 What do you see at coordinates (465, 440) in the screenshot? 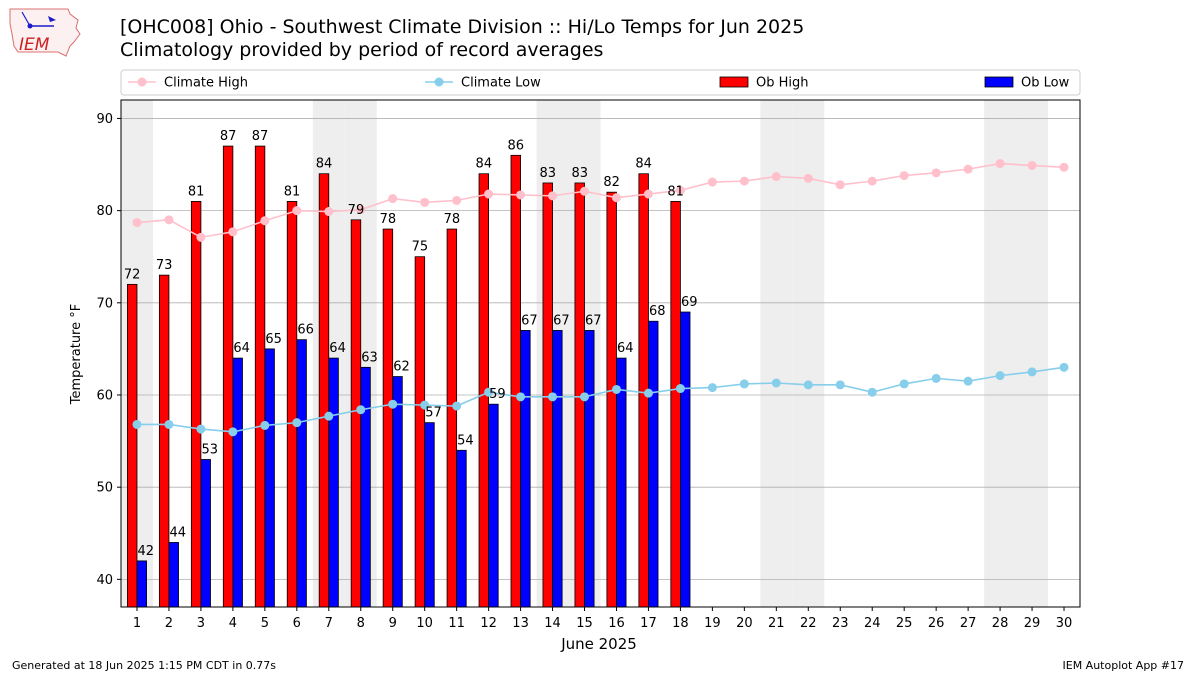
I see `ob-low-value: 54` at bounding box center [465, 440].